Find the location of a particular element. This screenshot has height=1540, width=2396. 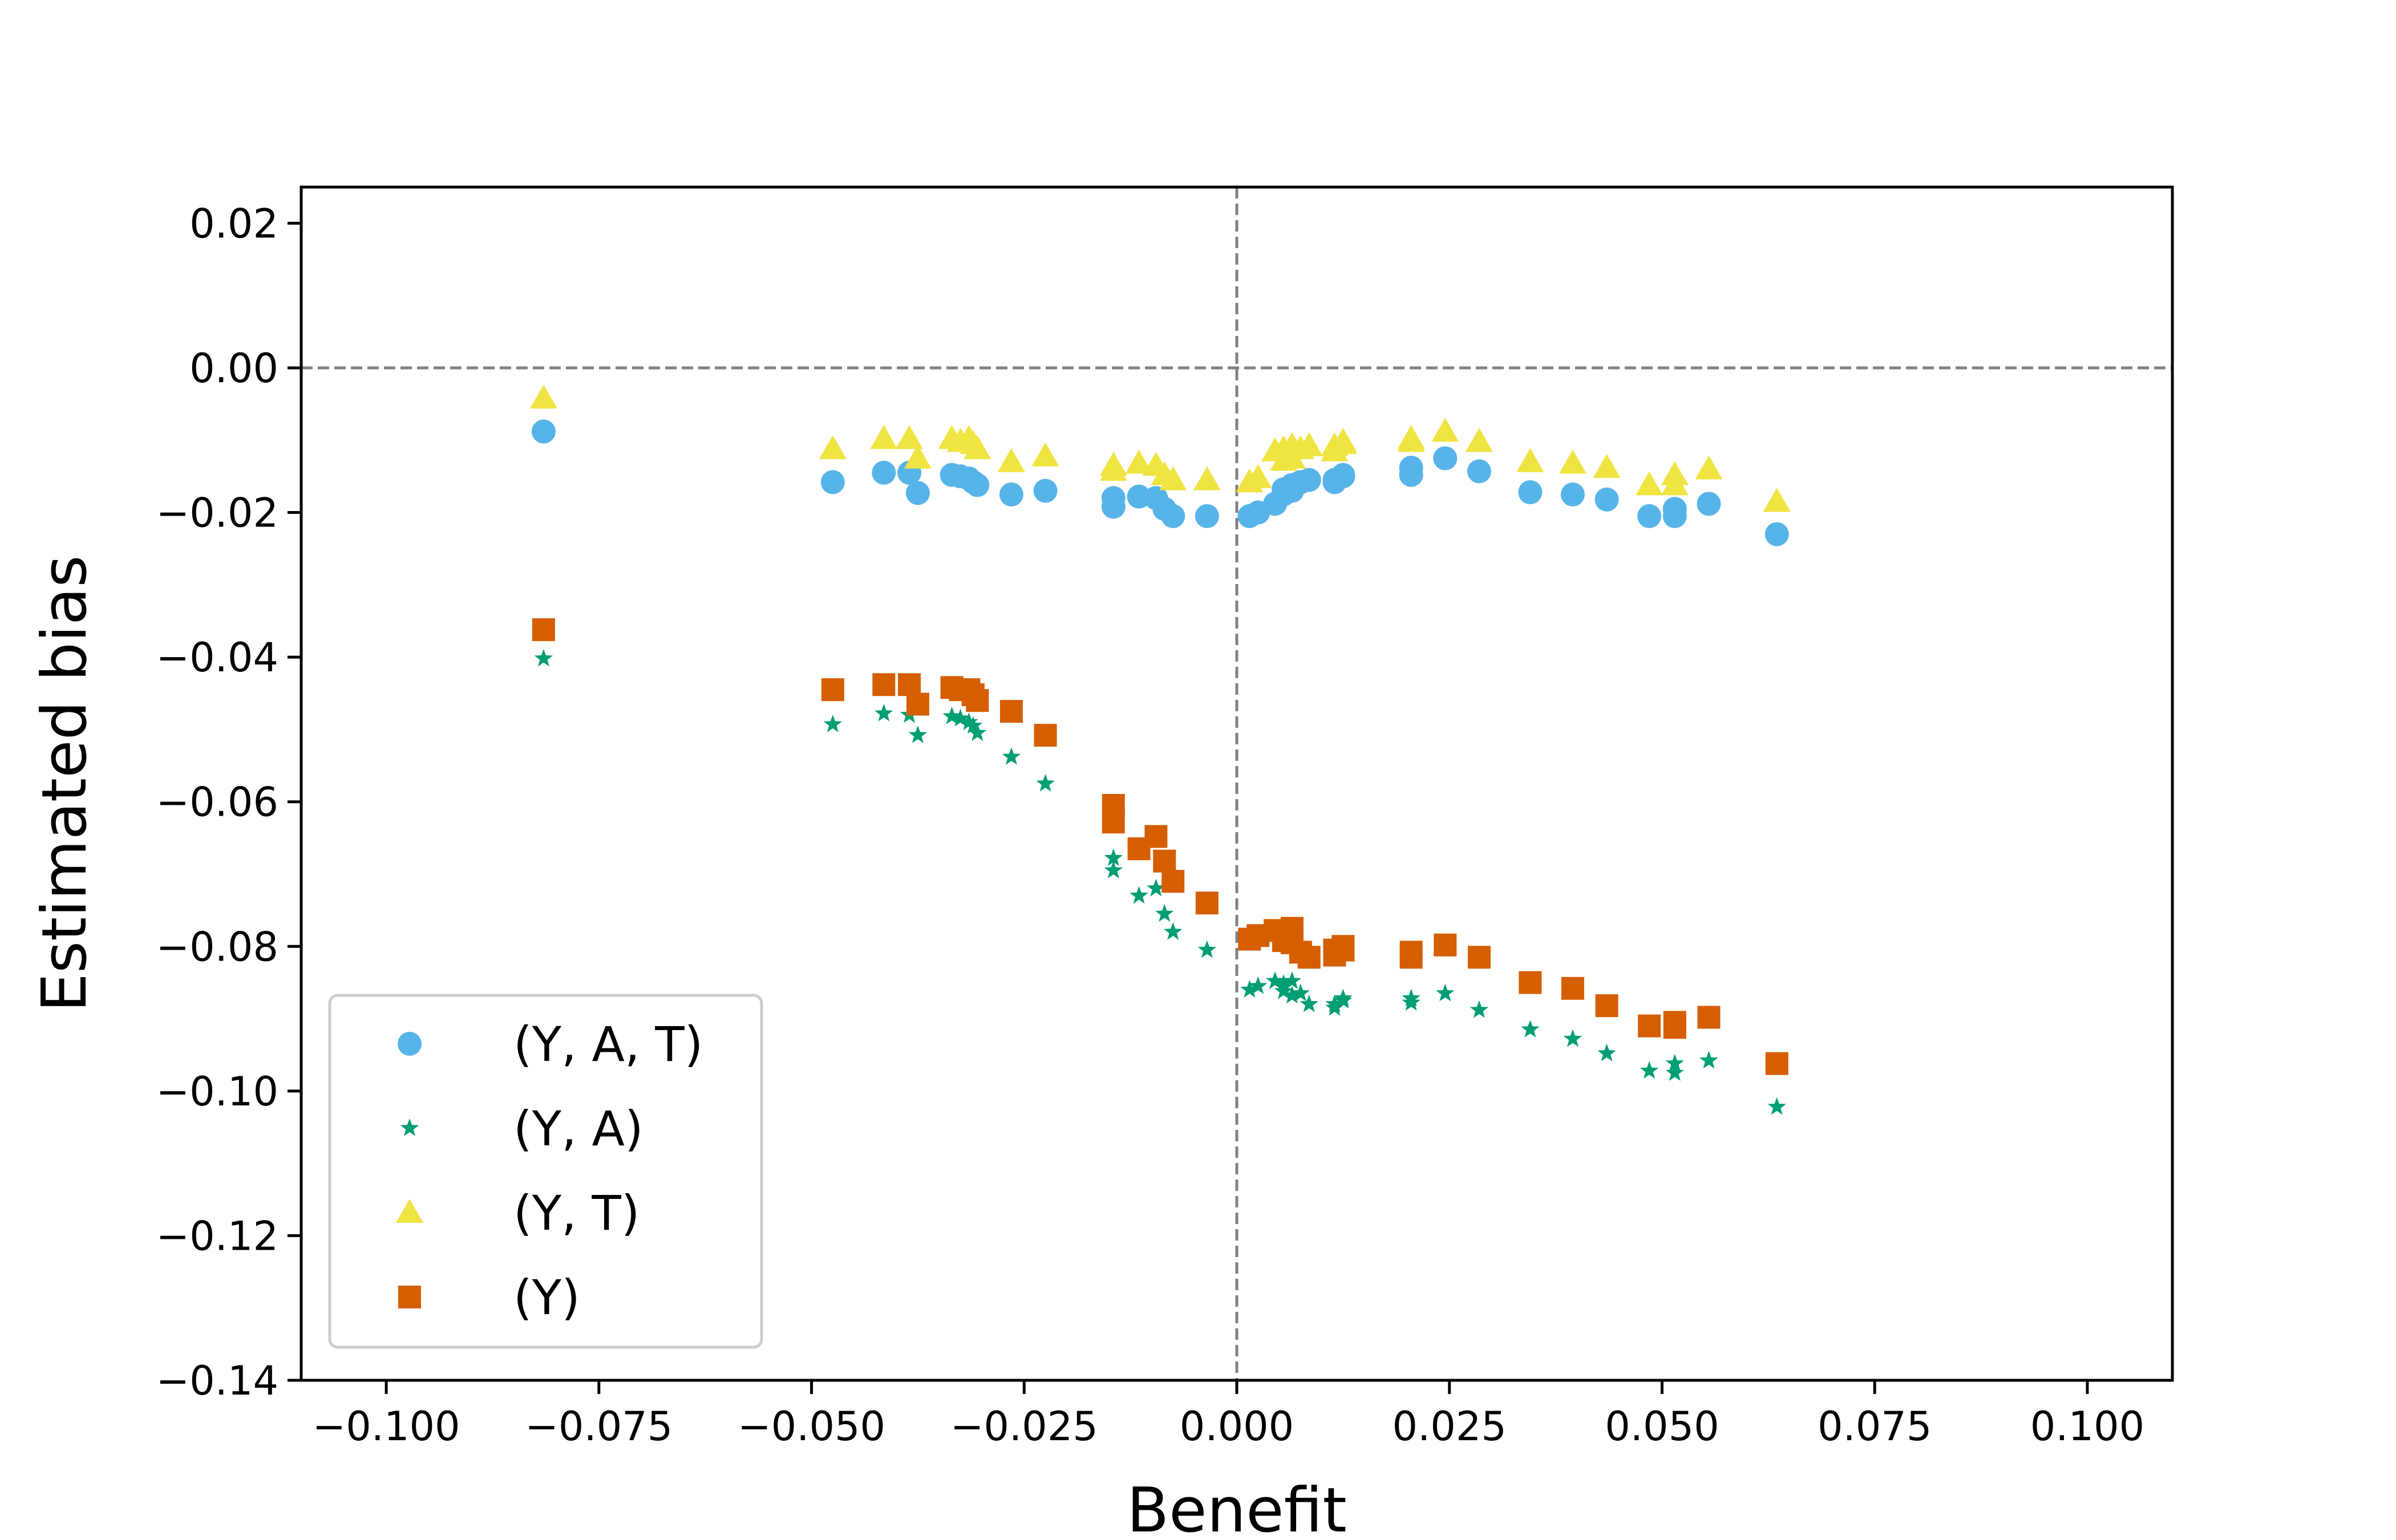

legend-box is located at coordinates (545, 1172).